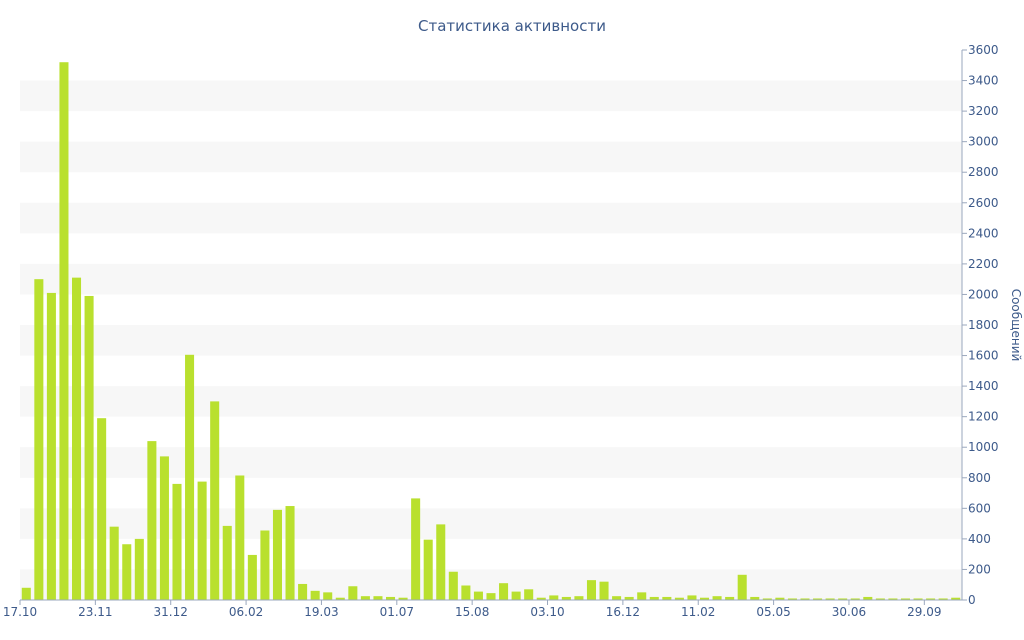 This screenshot has width=1024, height=640. Describe the element at coordinates (979, 569) in the screenshot. I see `y-tick-label: 200` at that location.